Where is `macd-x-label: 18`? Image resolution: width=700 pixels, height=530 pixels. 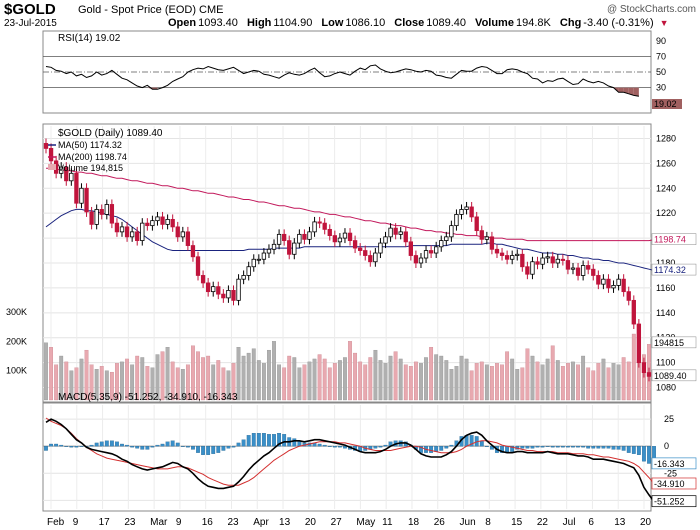
macd-x-label: 18 is located at coordinates (414, 522).